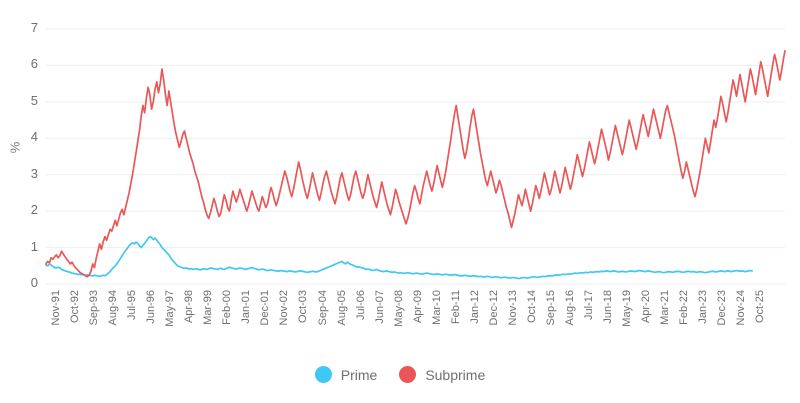  What do you see at coordinates (265, 308) in the screenshot?
I see `x-tick-label: Dec-01` at bounding box center [265, 308].